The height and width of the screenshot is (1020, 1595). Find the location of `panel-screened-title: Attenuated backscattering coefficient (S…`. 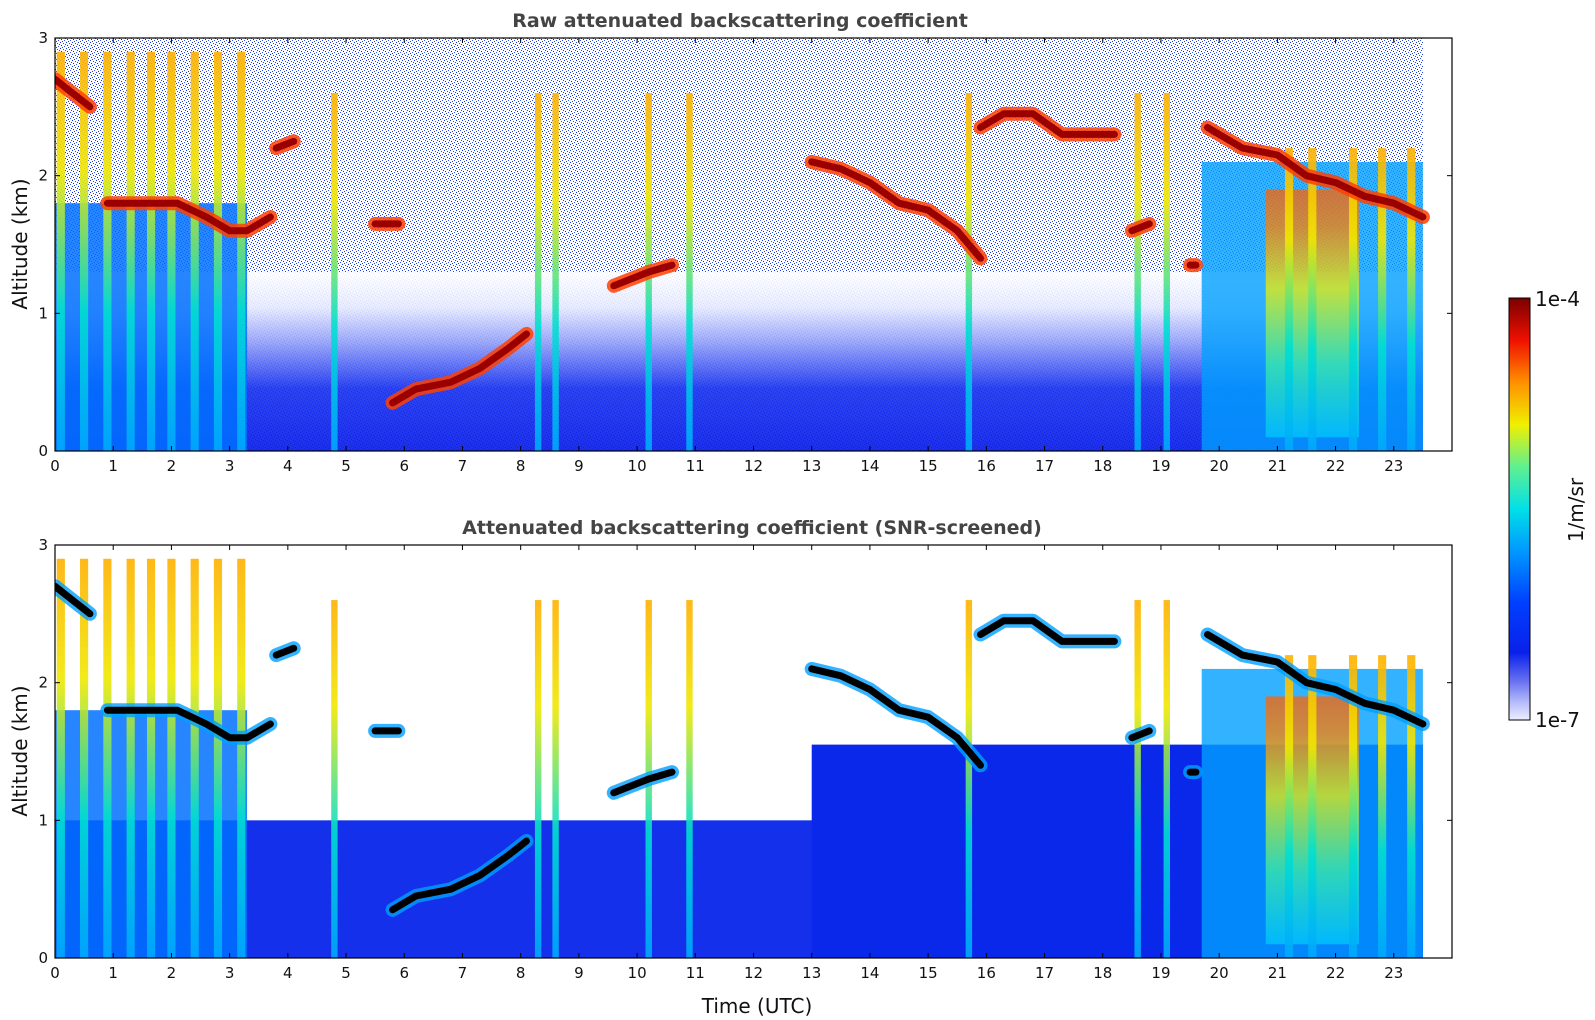

panel-screened-title: Attenuated backscattering coefficient (S… is located at coordinates (752, 528).